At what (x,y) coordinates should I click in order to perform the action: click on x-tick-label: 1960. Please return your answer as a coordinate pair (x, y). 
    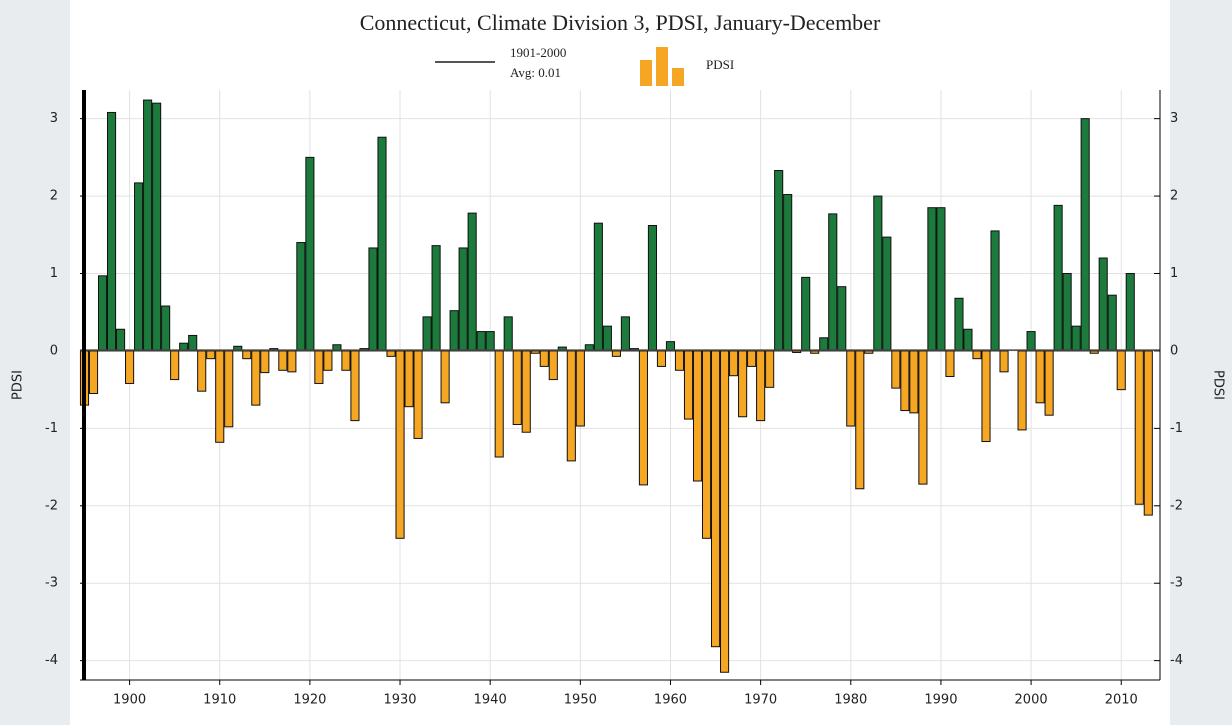
    Looking at the image, I should click on (670, 700).